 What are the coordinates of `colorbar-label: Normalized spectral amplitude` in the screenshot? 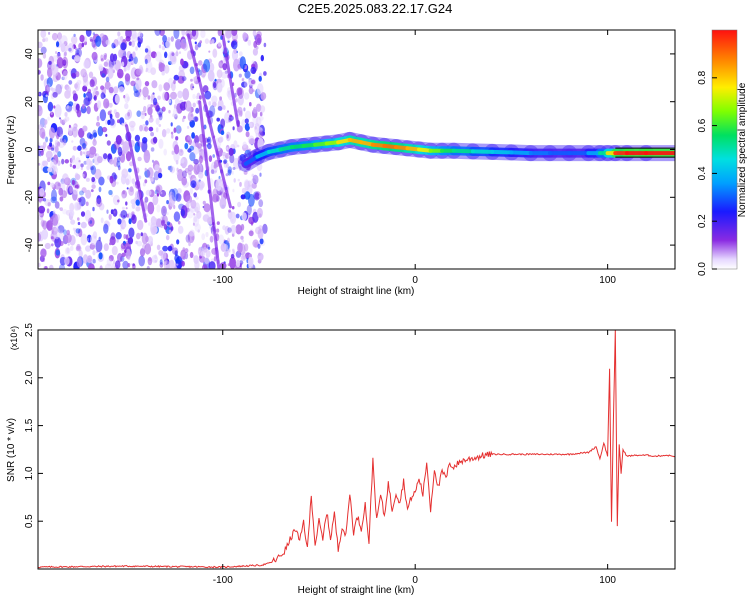 It's located at (742, 149).